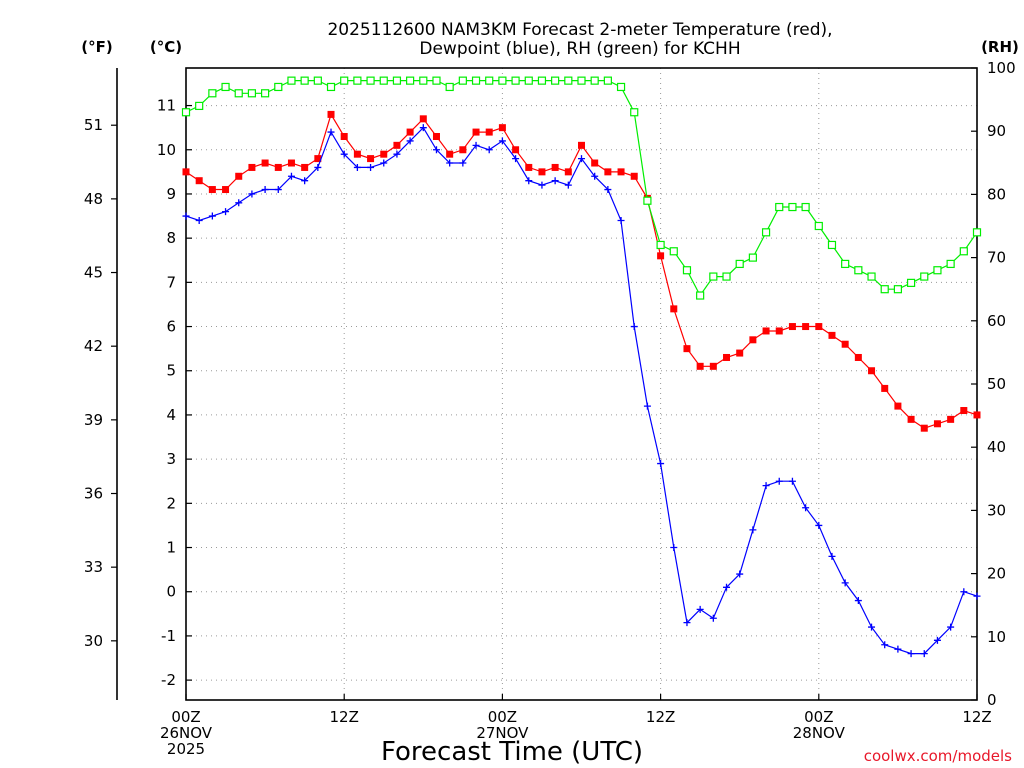 The height and width of the screenshot is (768, 1024). I want to click on rh-tick-label: 70, so click(996, 258).